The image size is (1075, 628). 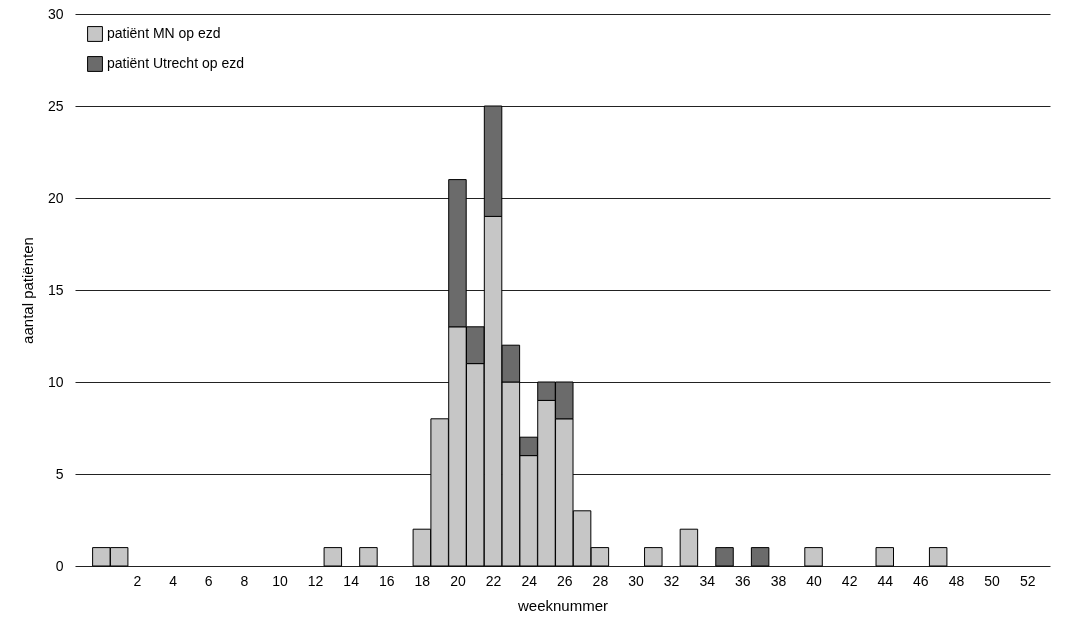 What do you see at coordinates (956, 580) in the screenshot?
I see `x-tick-label: 48` at bounding box center [956, 580].